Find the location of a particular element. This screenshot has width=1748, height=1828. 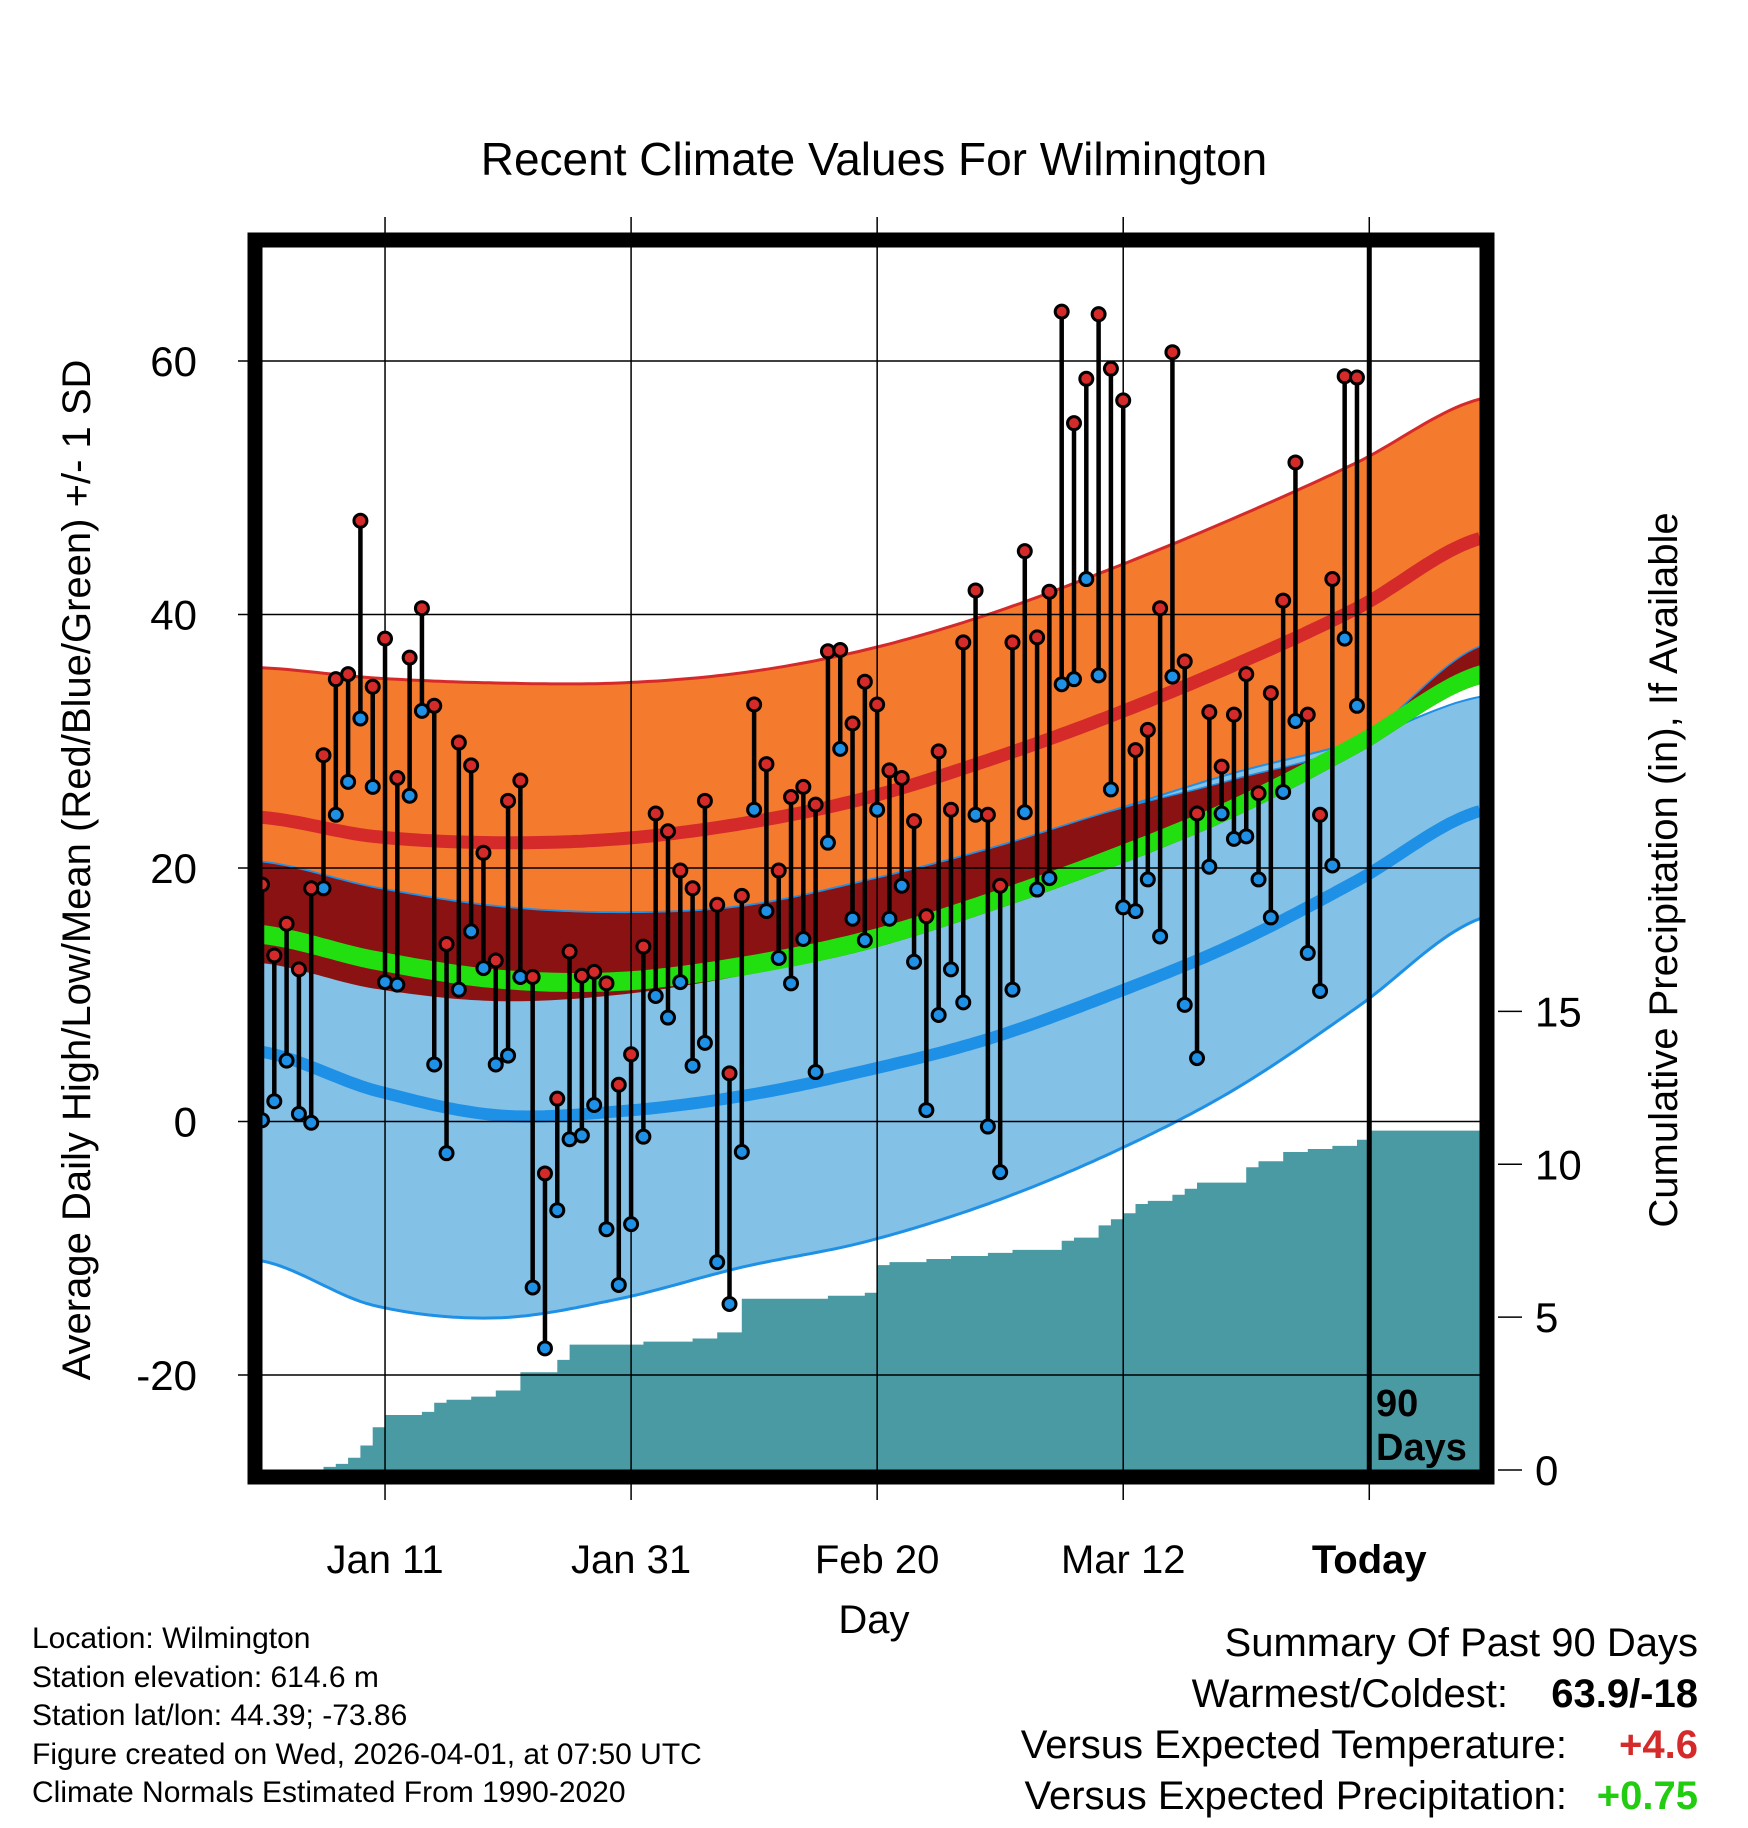

right-y-tick-label: 10 is located at coordinates (1558, 1164).